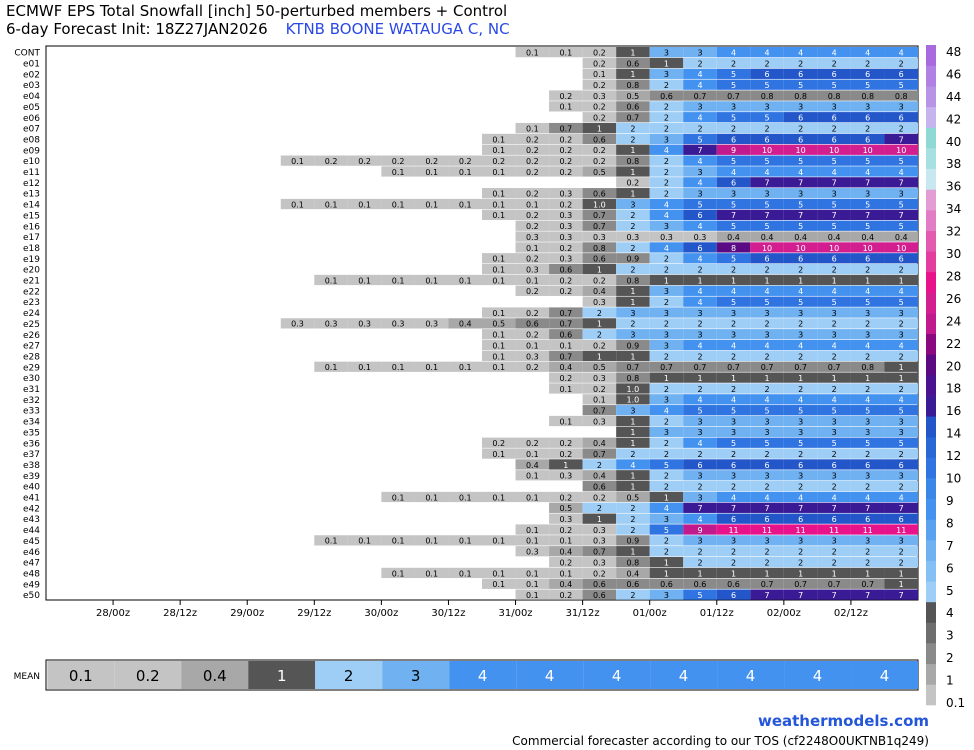 This screenshot has height=750, width=974. I want to click on x-tick-label: 02/12z, so click(851, 613).